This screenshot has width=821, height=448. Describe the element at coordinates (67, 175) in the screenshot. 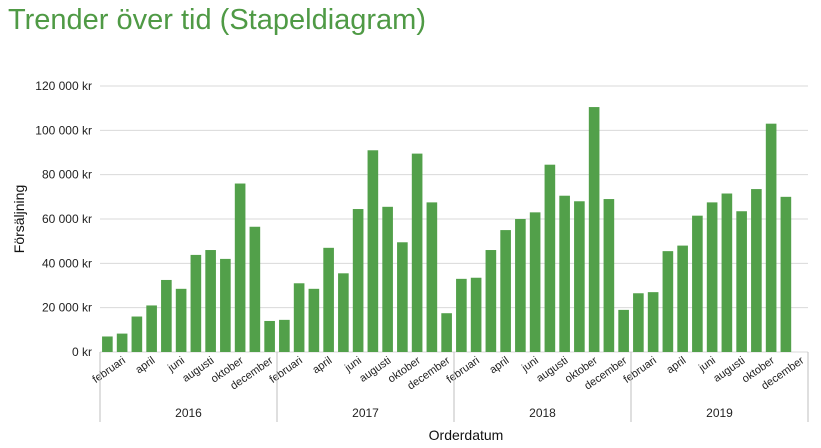

I see `y-tick-label: 80 000 kr` at that location.